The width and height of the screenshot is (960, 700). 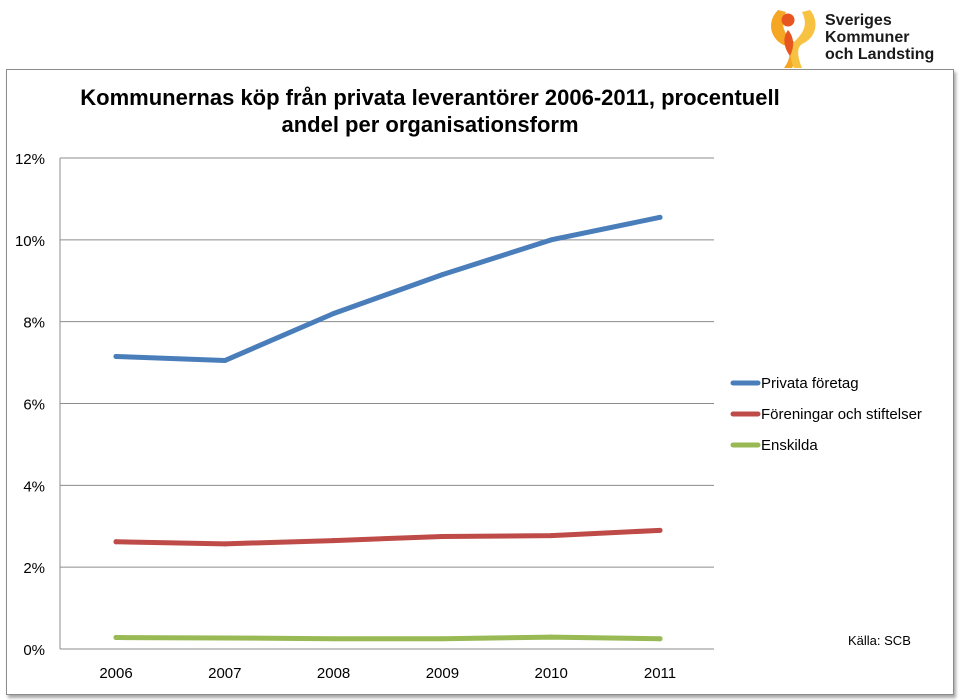 What do you see at coordinates (34, 568) in the screenshot?
I see `y-tick-label: 2%` at bounding box center [34, 568].